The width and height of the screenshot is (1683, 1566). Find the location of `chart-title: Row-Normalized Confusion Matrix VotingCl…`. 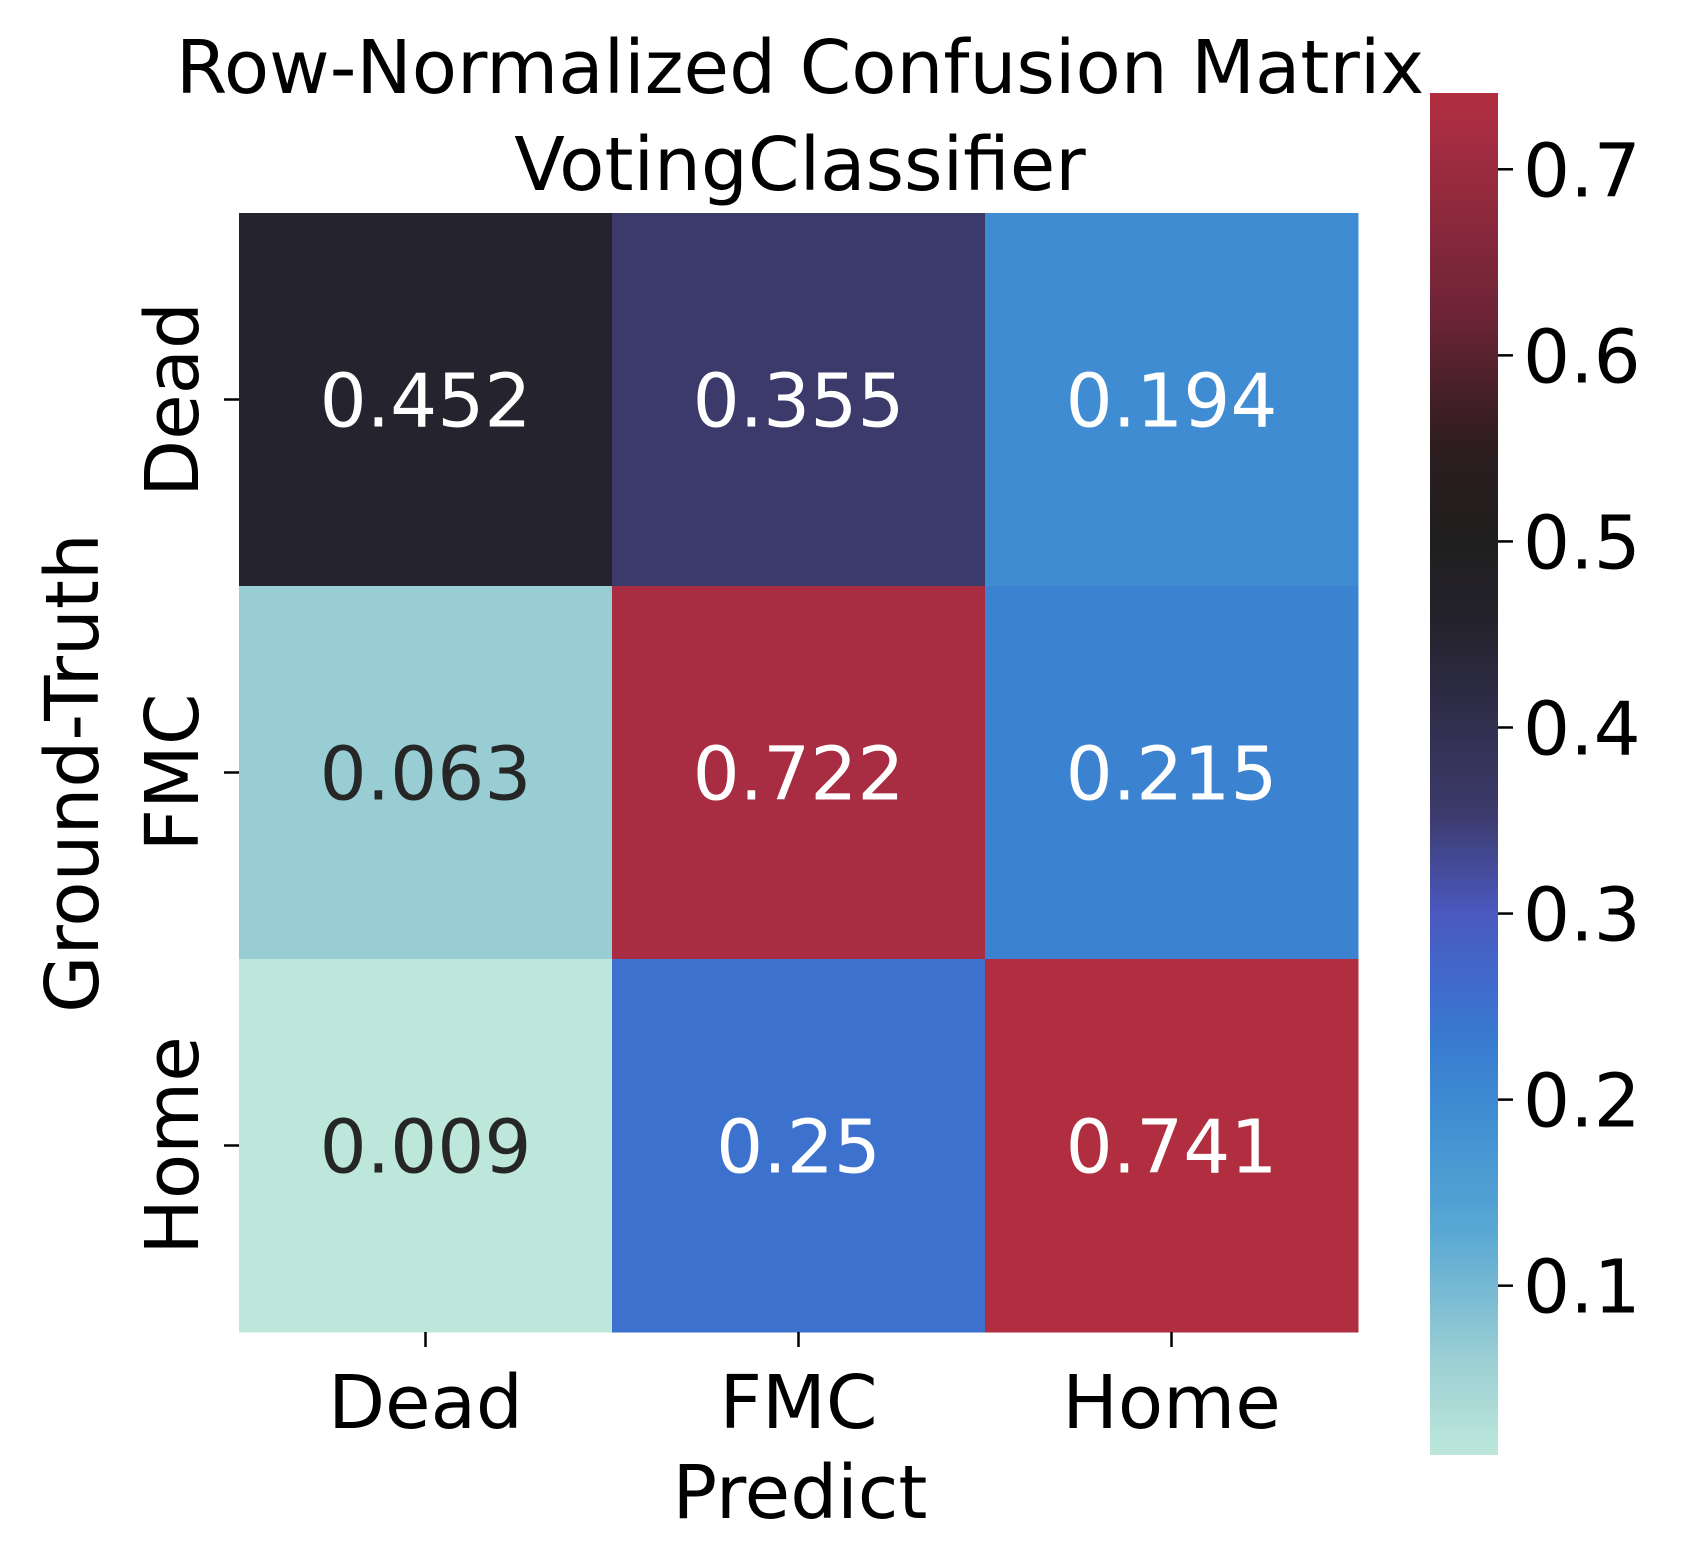

chart-title: Row-Normalized Confusion Matrix VotingCl… is located at coordinates (800, 116).